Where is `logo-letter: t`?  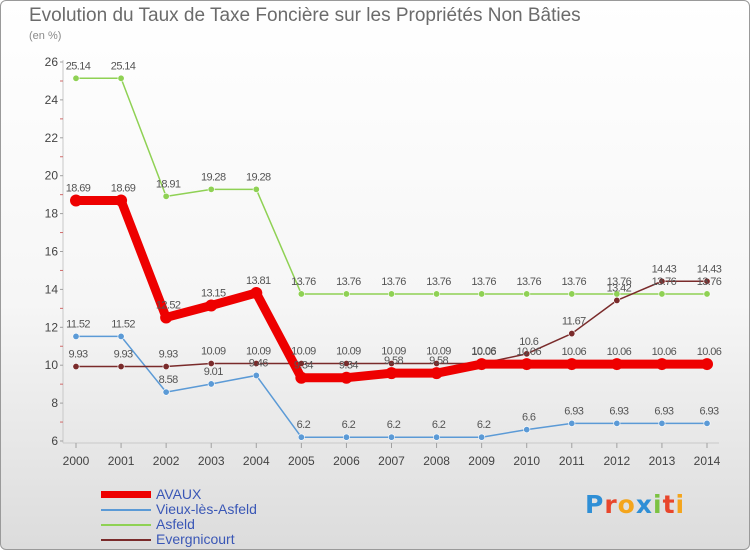 logo-letter: t is located at coordinates (669, 504).